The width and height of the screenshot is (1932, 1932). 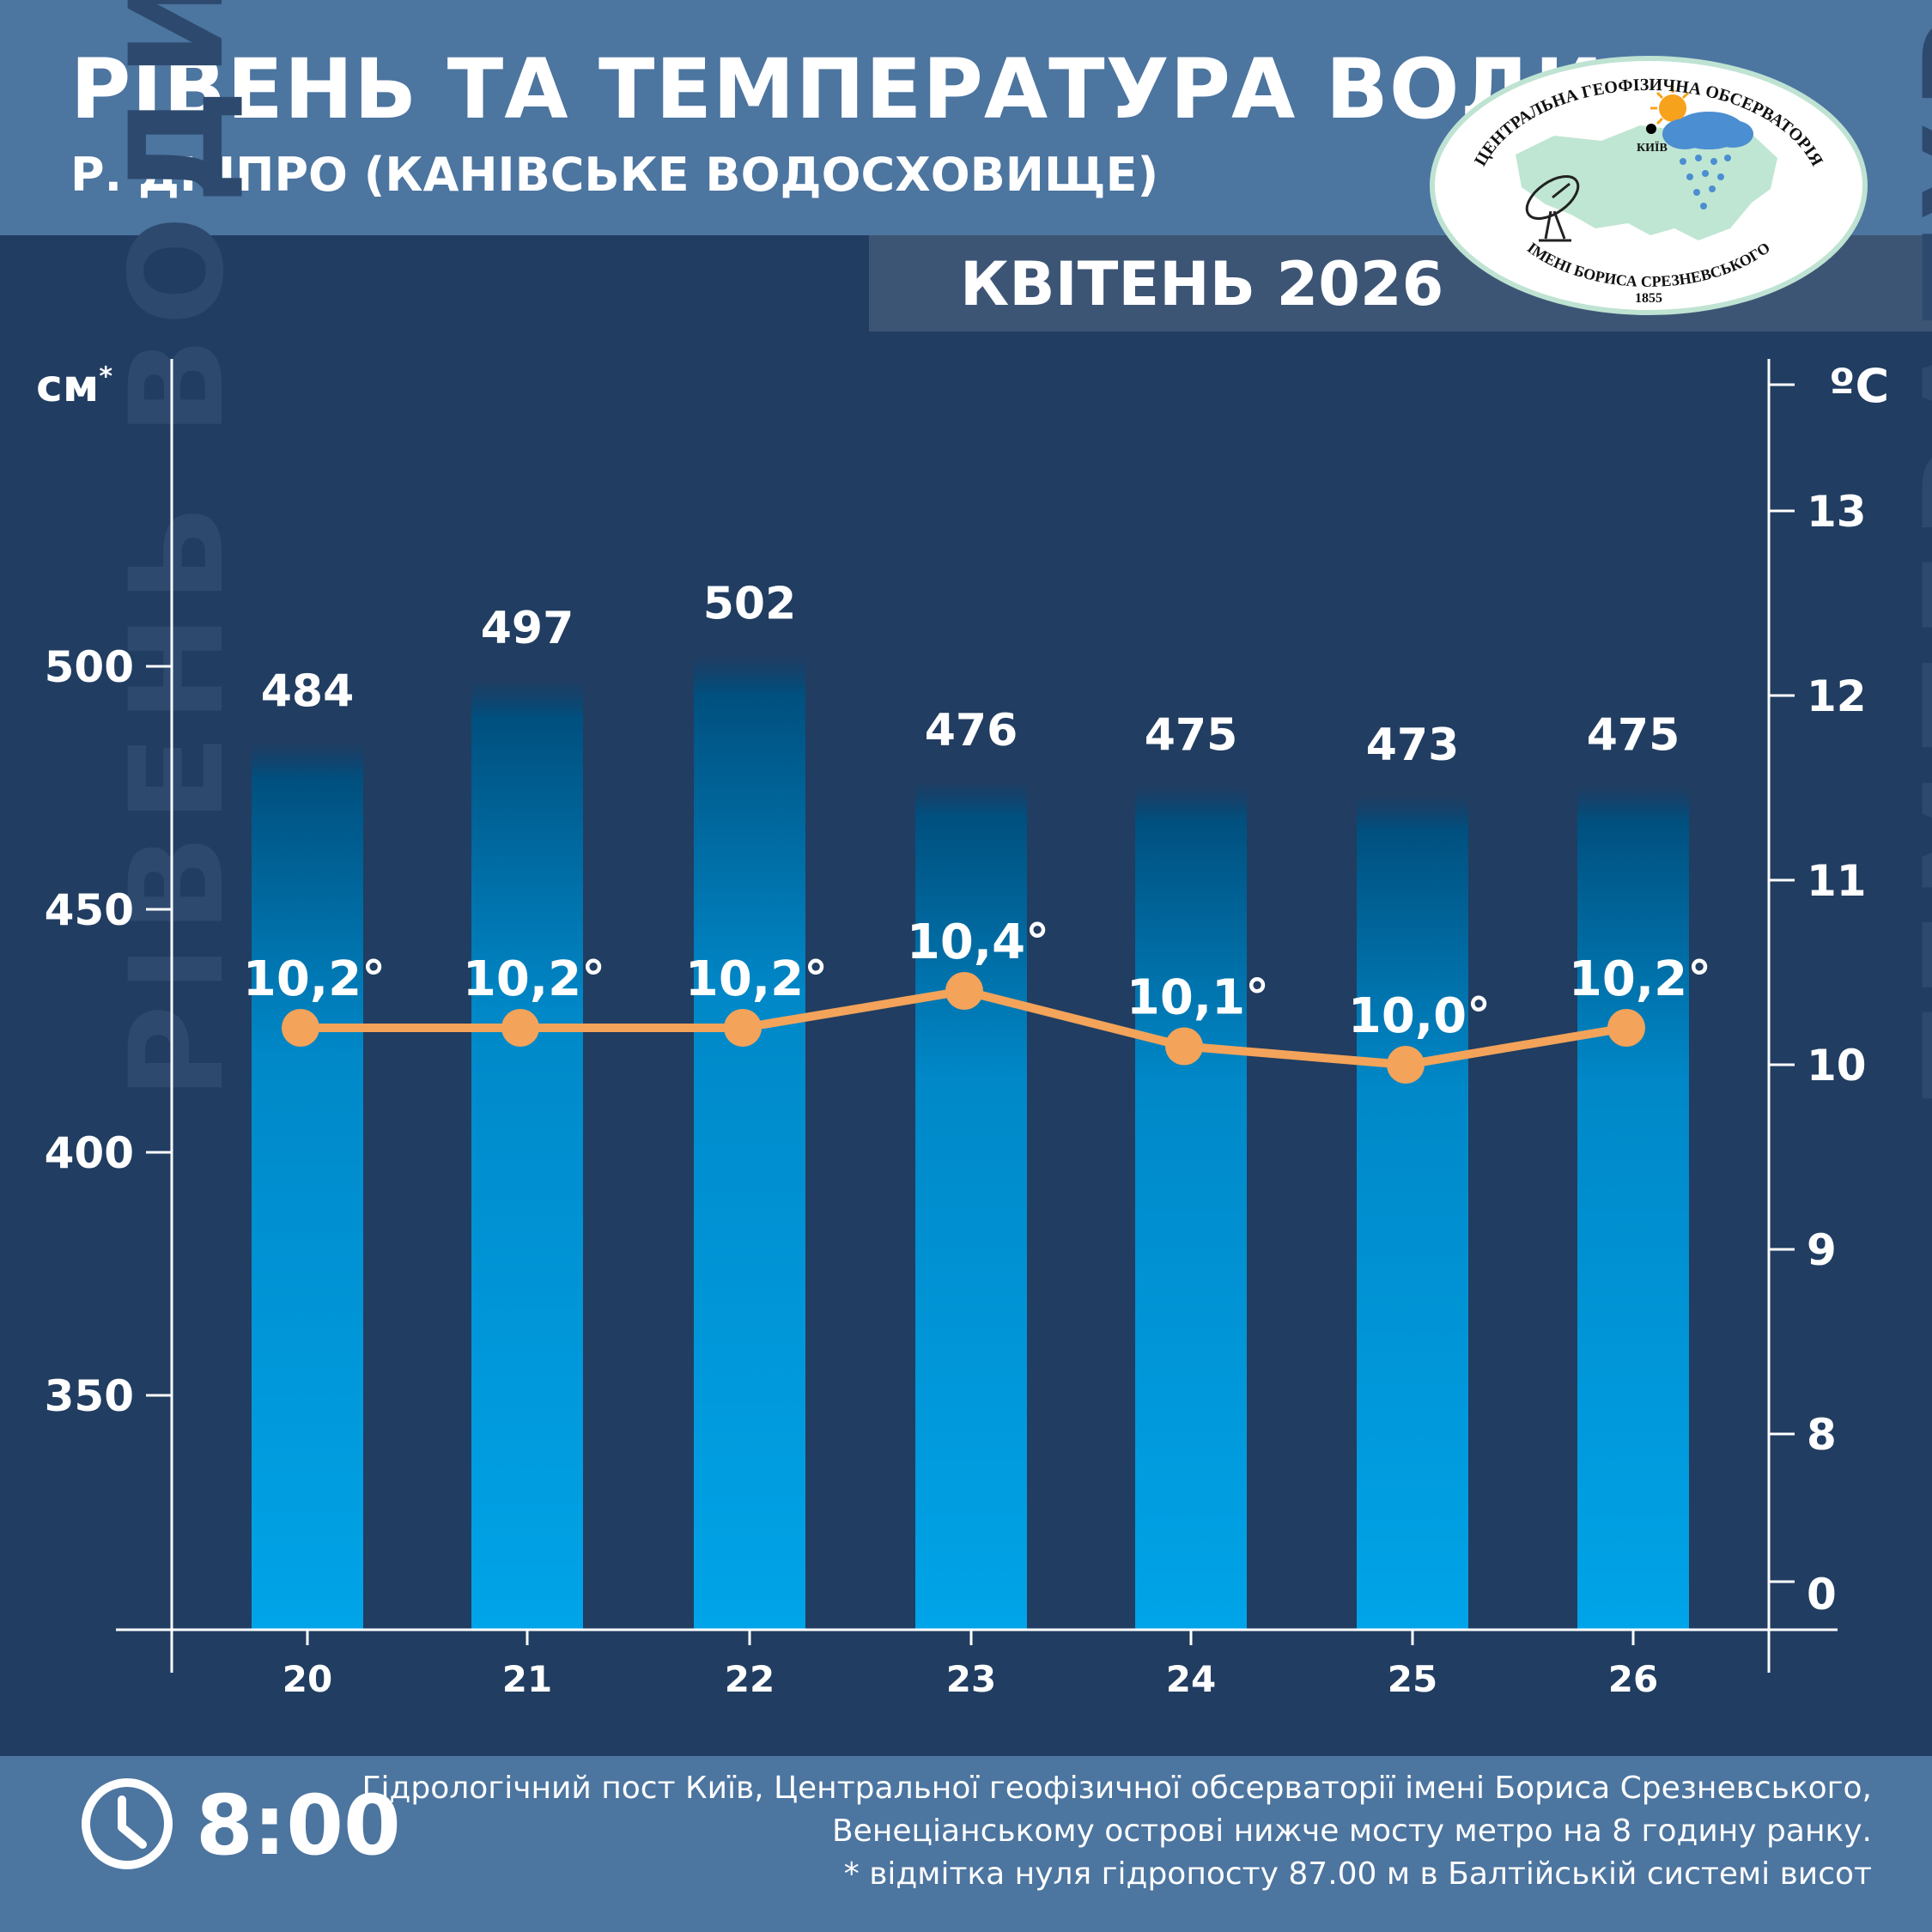 What do you see at coordinates (308, 692) in the screenshot?
I see `level-value-label: 484` at bounding box center [308, 692].